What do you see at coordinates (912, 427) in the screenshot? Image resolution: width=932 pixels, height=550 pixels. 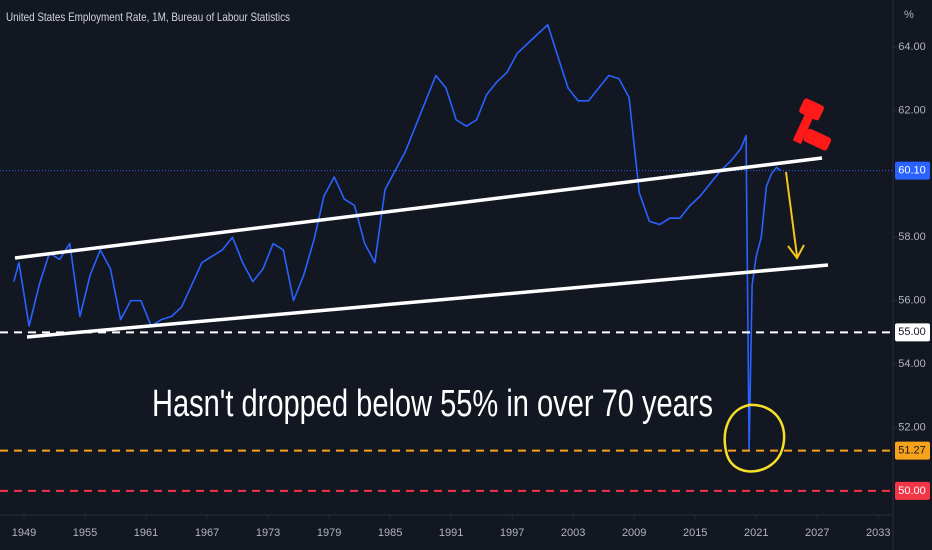 I see `y-tick-label: 52.00` at bounding box center [912, 427].